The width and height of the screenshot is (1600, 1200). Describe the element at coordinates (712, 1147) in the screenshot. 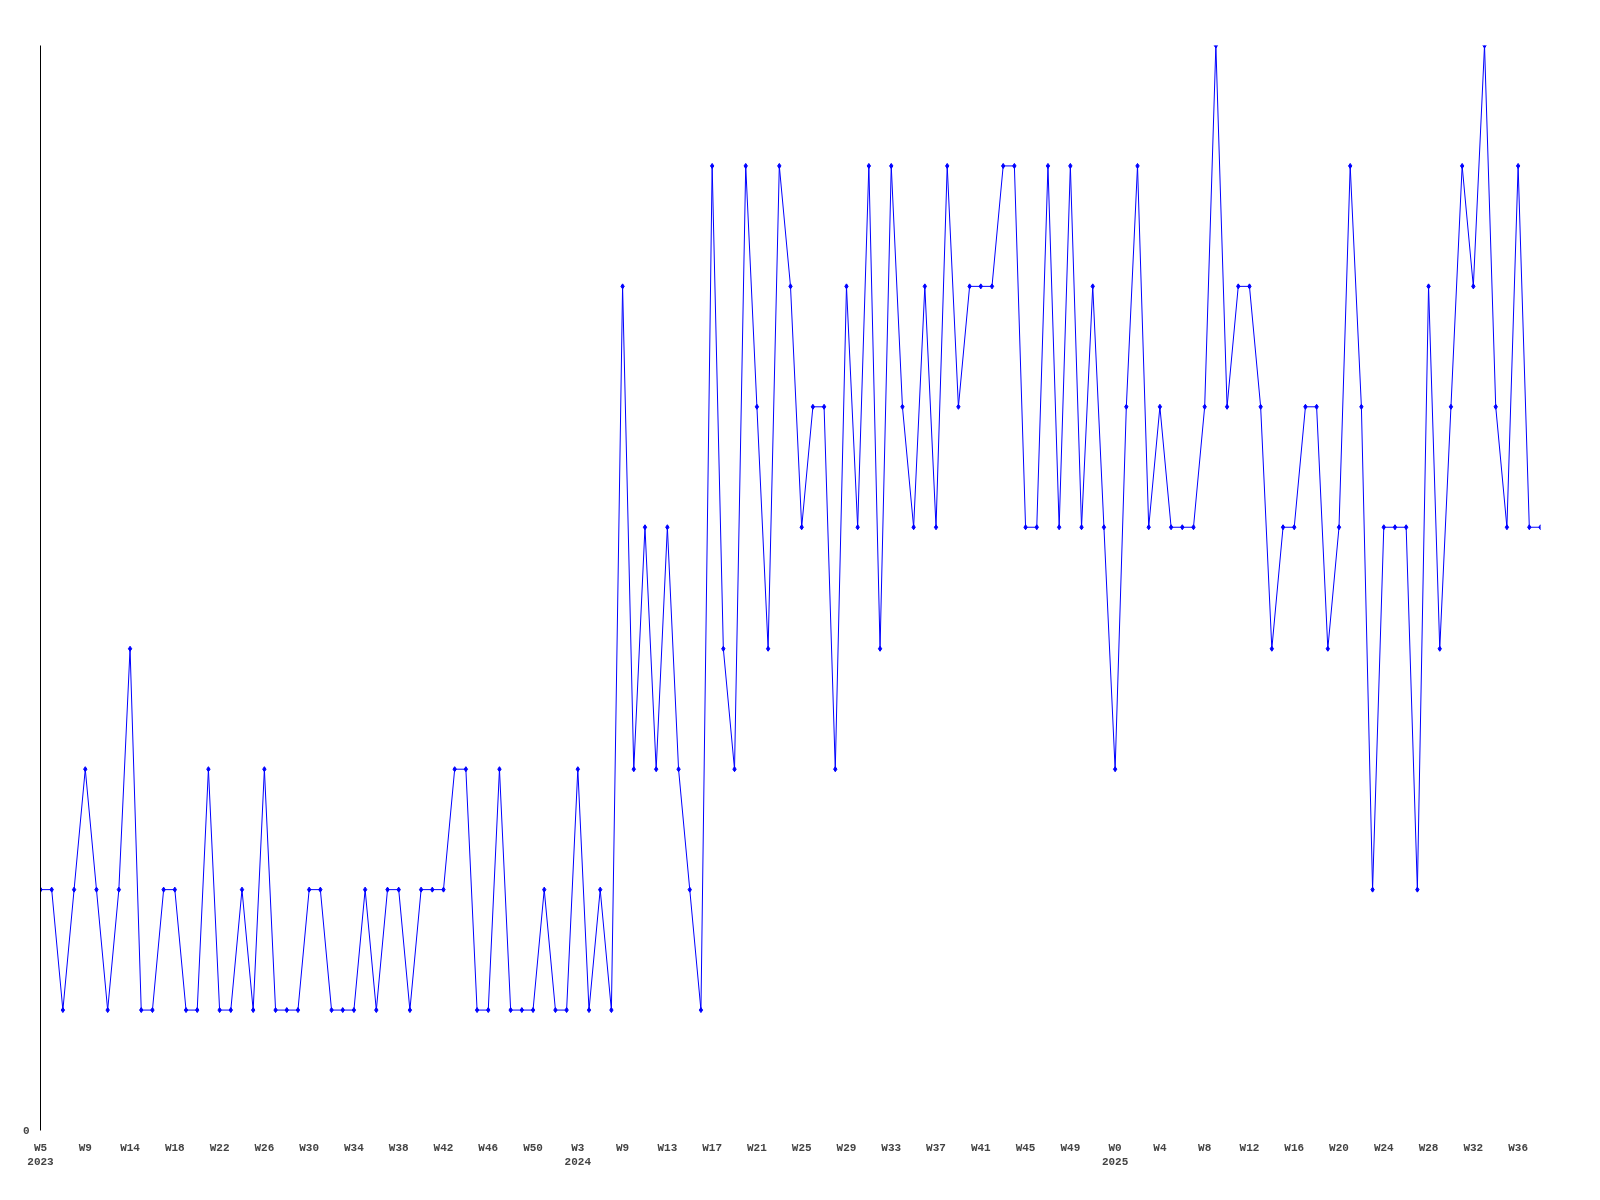

I see `x-tick-label: W17` at that location.